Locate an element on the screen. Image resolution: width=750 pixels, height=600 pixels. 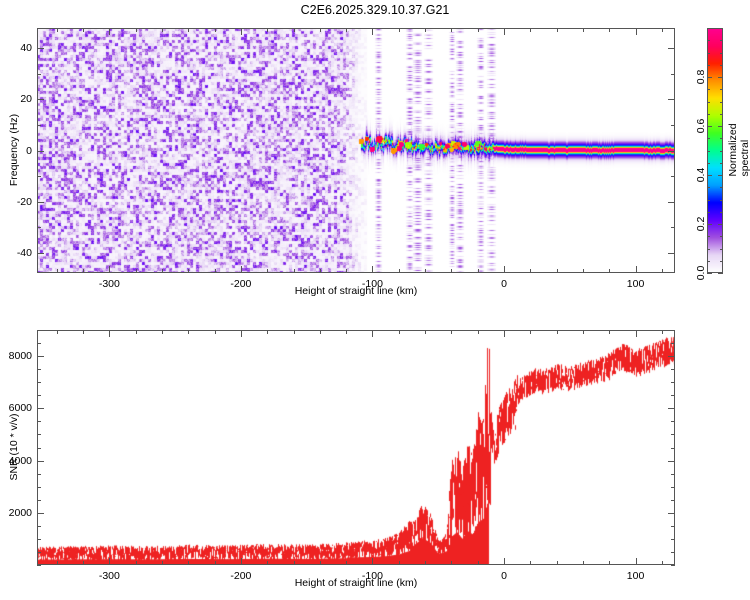
snr-xtick-label: 0 is located at coordinates (504, 576).